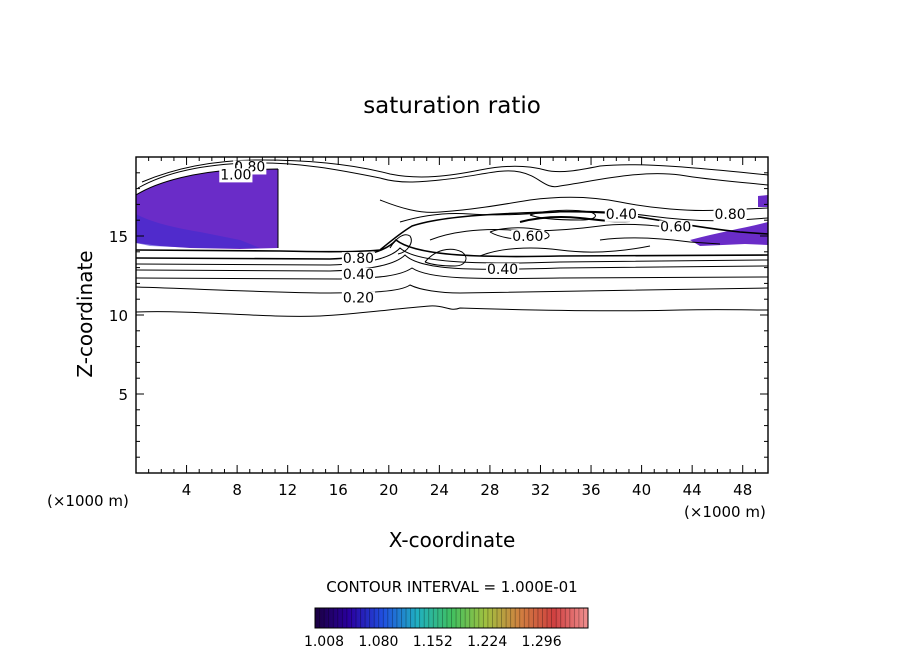  I want to click on x-tick-label: 32, so click(540, 490).